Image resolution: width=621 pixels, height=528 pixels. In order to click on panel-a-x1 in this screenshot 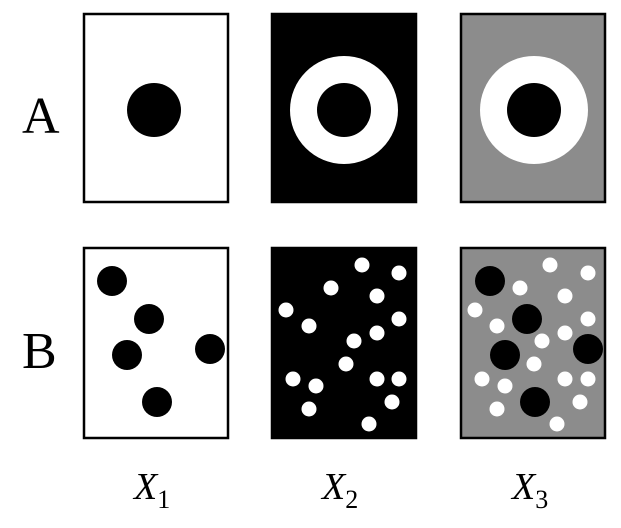, I will do `click(156, 108)`.